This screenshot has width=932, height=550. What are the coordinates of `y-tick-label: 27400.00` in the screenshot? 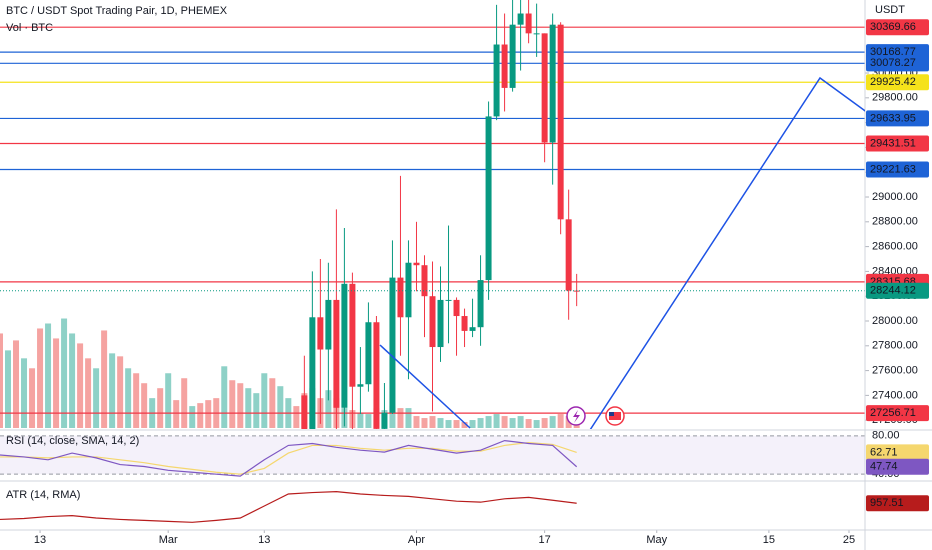 It's located at (895, 395).